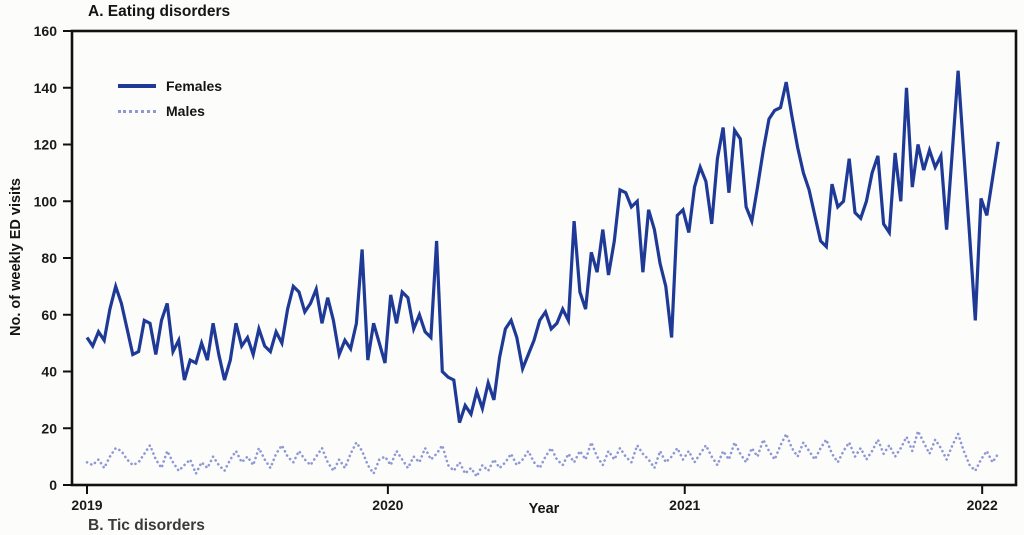 This screenshot has height=535, width=1024. I want to click on y-tick-label: 120, so click(46, 145).